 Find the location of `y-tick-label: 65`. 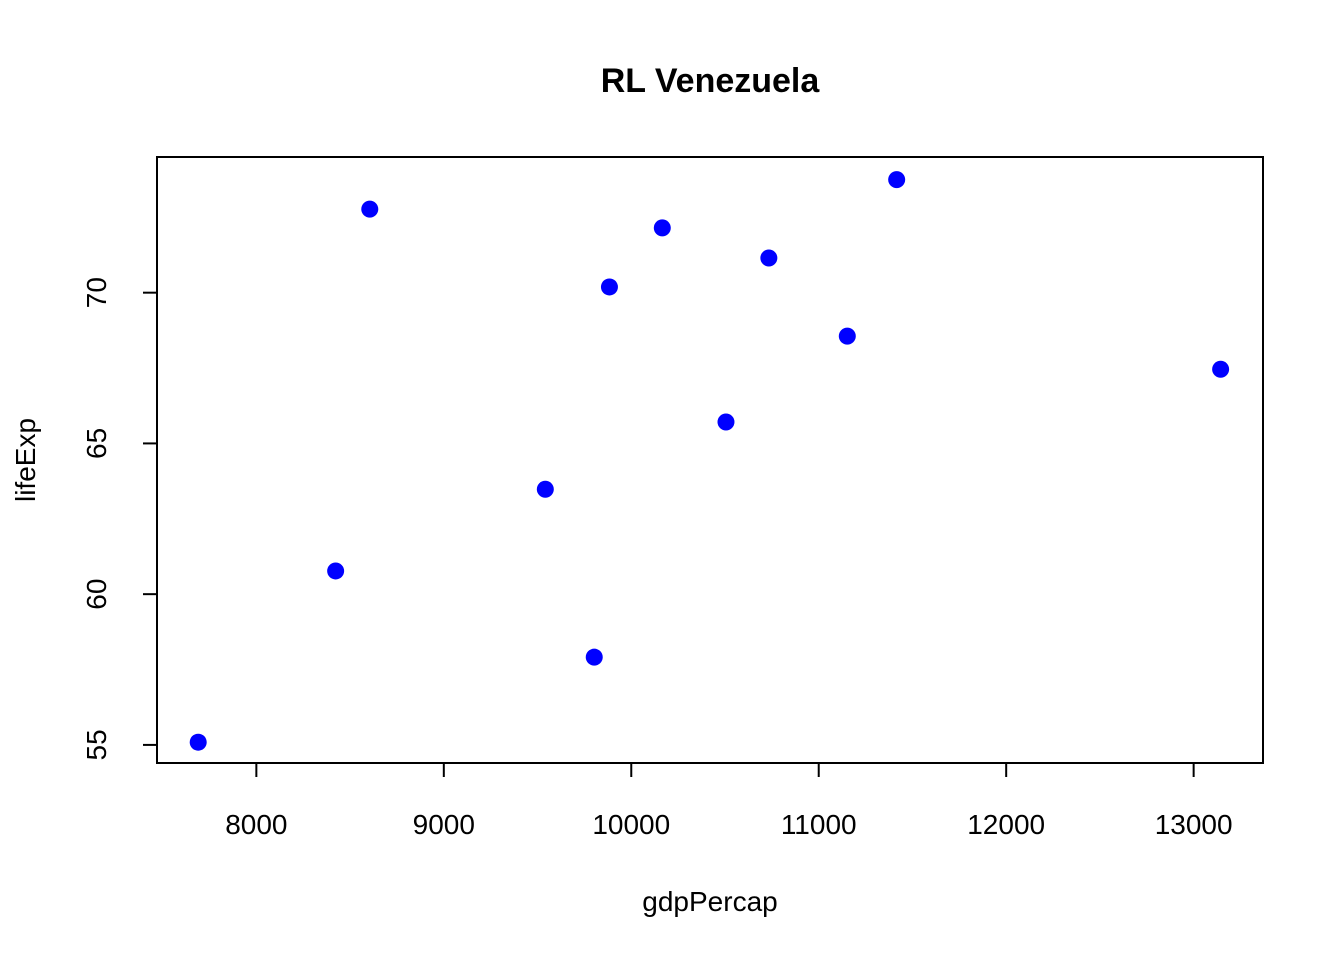

y-tick-label: 65 is located at coordinates (96, 443).